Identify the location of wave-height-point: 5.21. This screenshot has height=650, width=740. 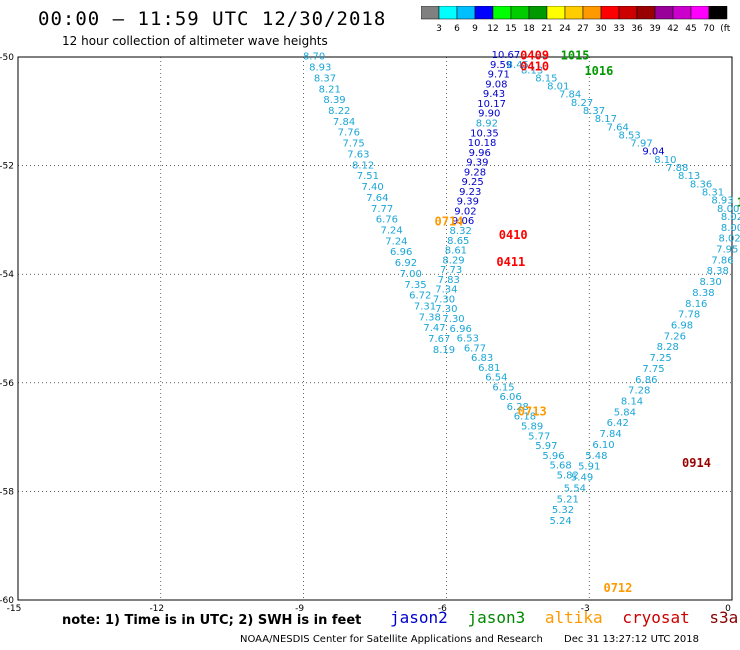
(568, 499).